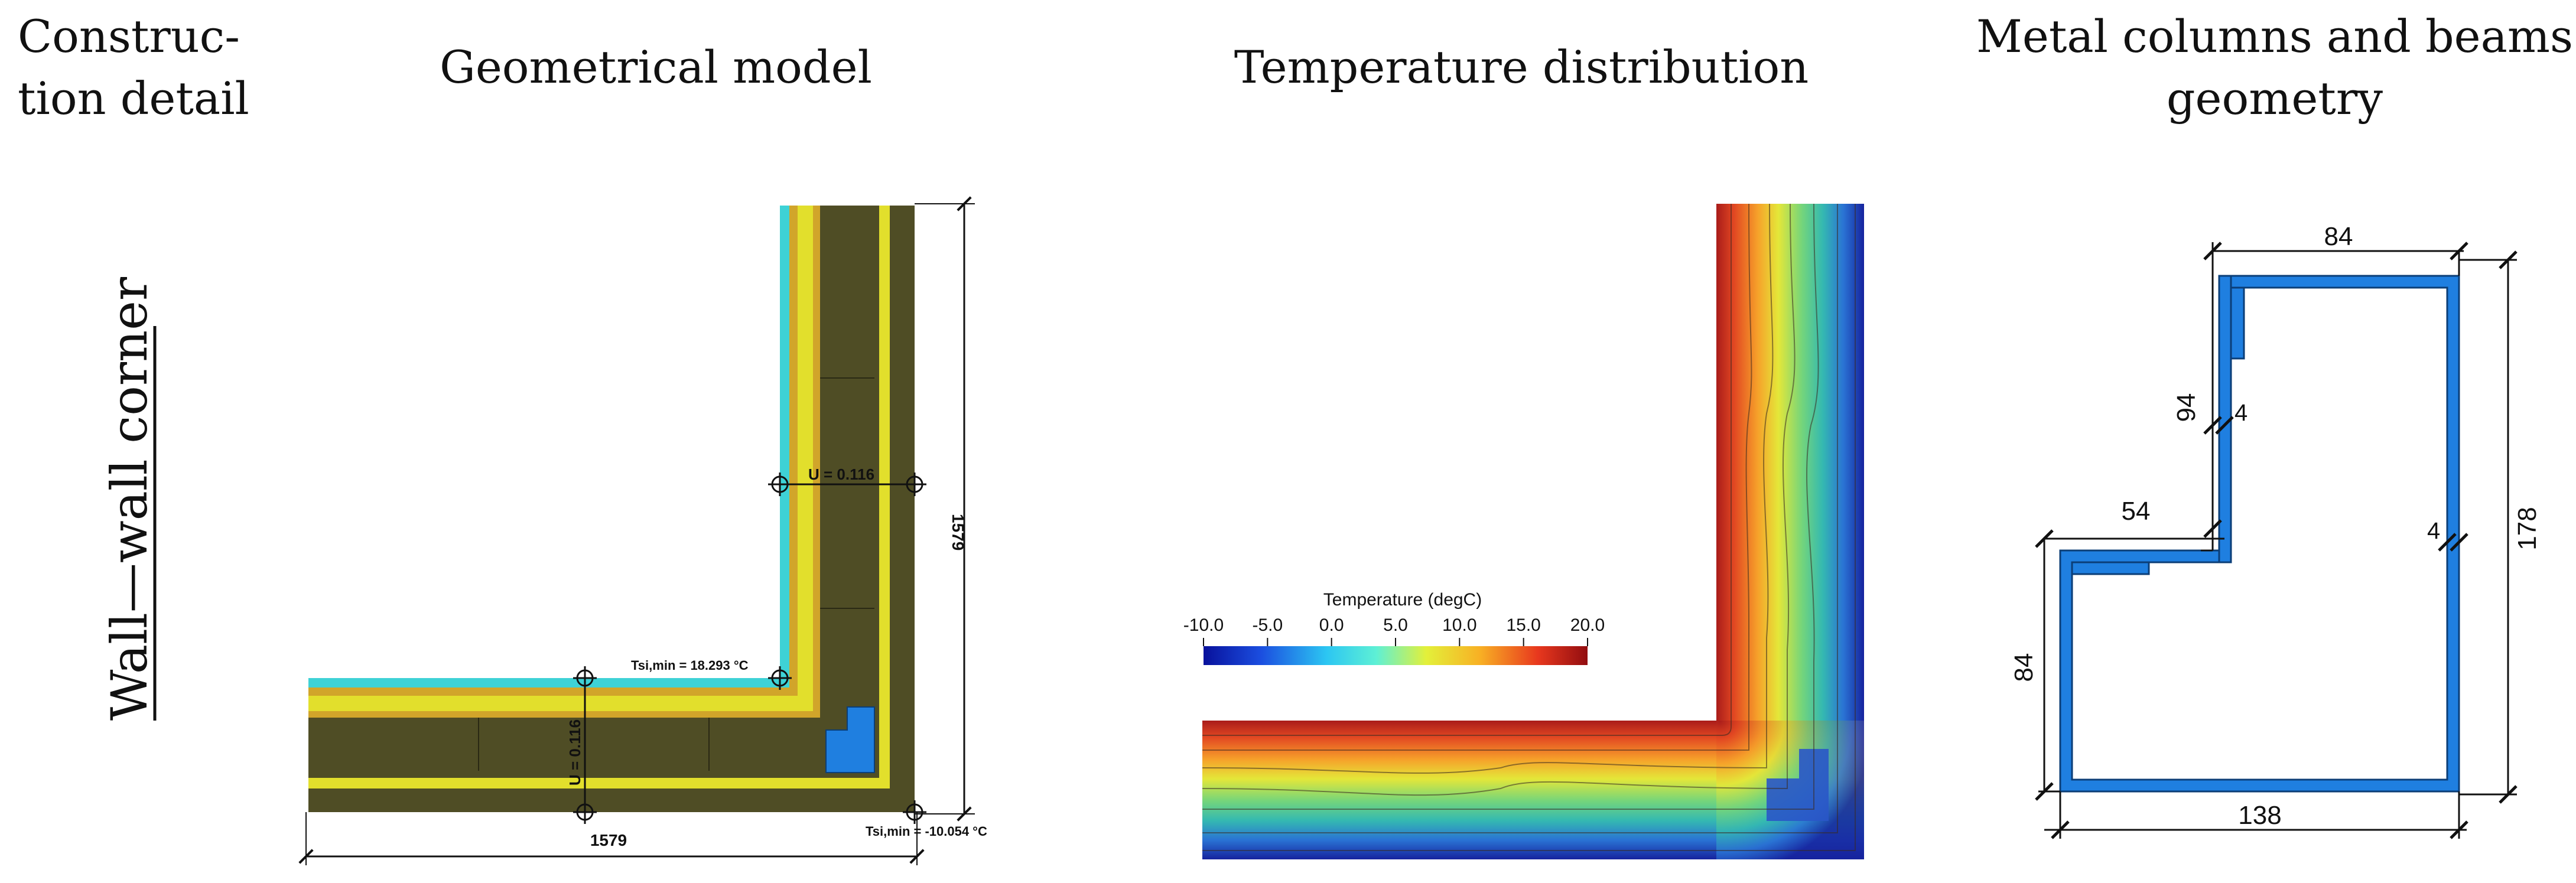 The width and height of the screenshot is (2576, 883). Describe the element at coordinates (656, 67) in the screenshot. I see `header-geometrical-model: Geometrical model` at that location.